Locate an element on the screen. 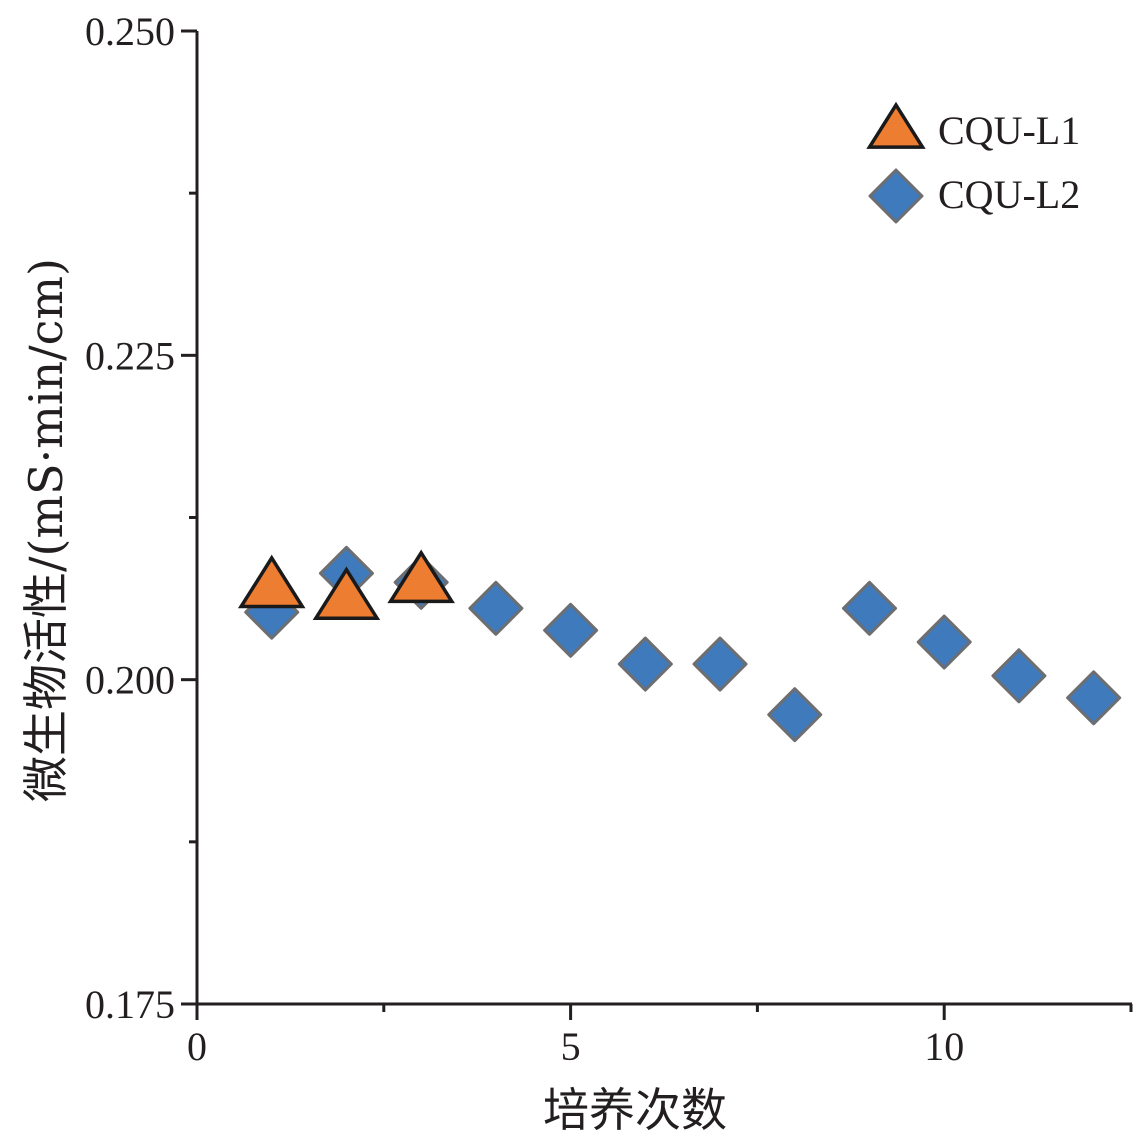 This screenshot has height=1146, width=1142. legend-item-cqu-l1: CQU-L1 is located at coordinates (973, 127).